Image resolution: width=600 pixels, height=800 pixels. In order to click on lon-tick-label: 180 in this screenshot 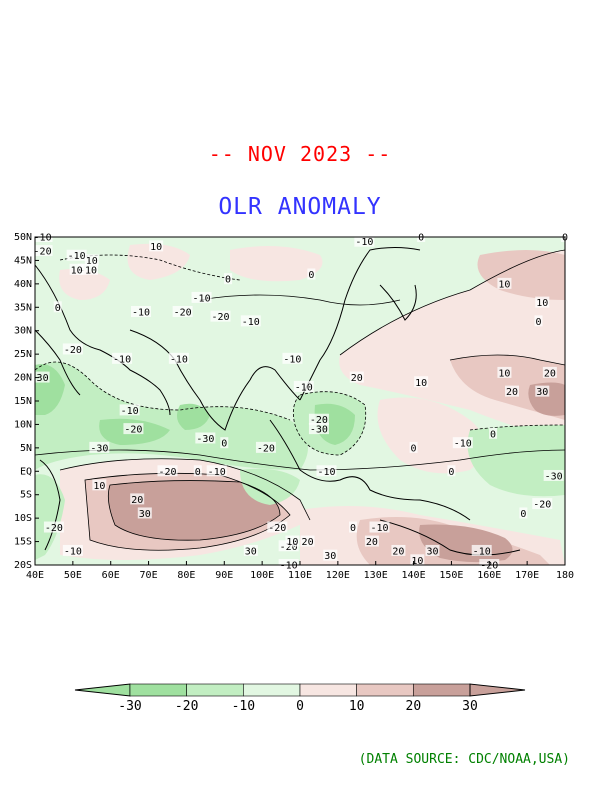, I will do `click(565, 575)`.